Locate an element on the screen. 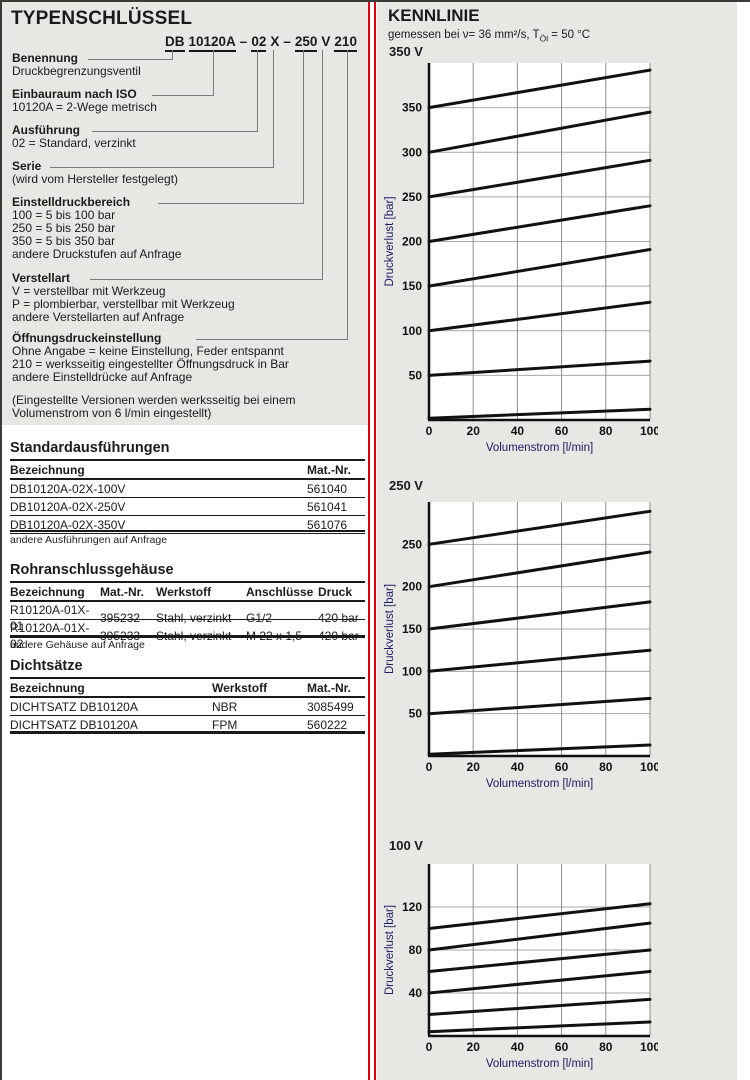 The height and width of the screenshot is (1080, 750). chart-title: 350 V is located at coordinates (406, 51).